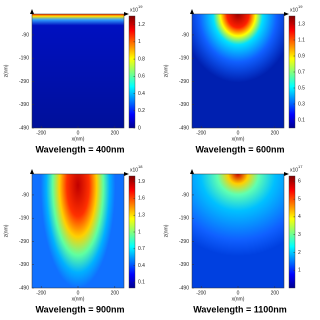 The image size is (320, 320). Describe the element at coordinates (80, 309) in the screenshot. I see `panel-caption: Wavelength = 900nm` at that location.